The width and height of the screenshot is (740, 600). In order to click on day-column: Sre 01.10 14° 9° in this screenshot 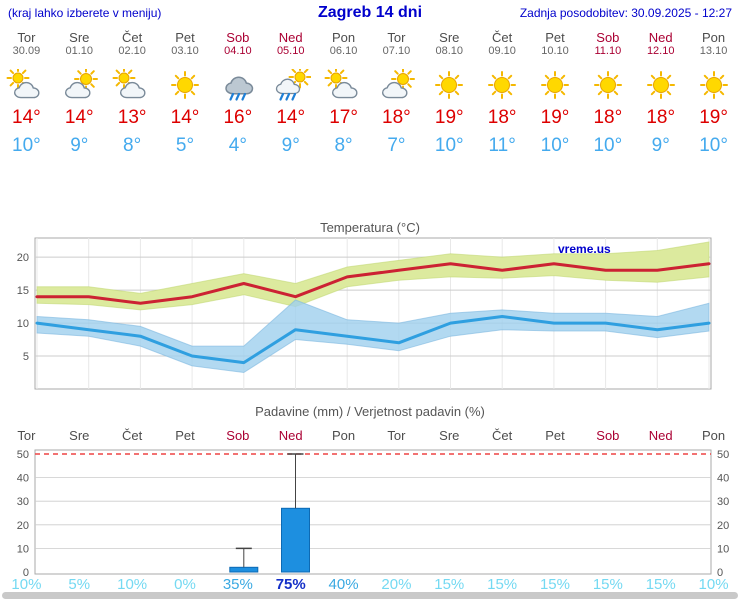, I will do `click(79, 94)`.